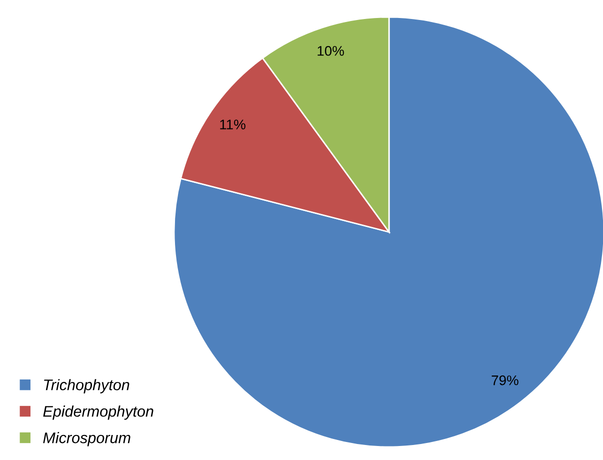  What do you see at coordinates (98, 413) in the screenshot?
I see `legend-label: Epidermophyton` at bounding box center [98, 413].